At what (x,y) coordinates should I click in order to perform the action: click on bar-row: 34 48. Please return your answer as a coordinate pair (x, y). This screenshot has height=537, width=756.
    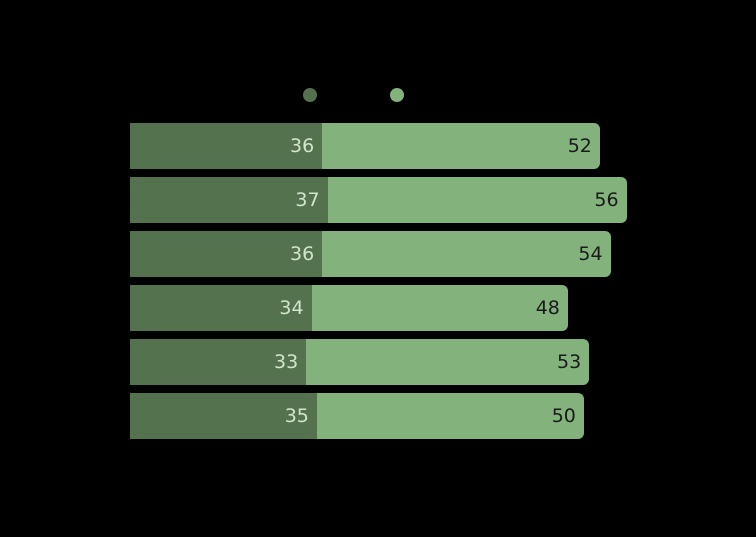
    Looking at the image, I should click on (378, 308).